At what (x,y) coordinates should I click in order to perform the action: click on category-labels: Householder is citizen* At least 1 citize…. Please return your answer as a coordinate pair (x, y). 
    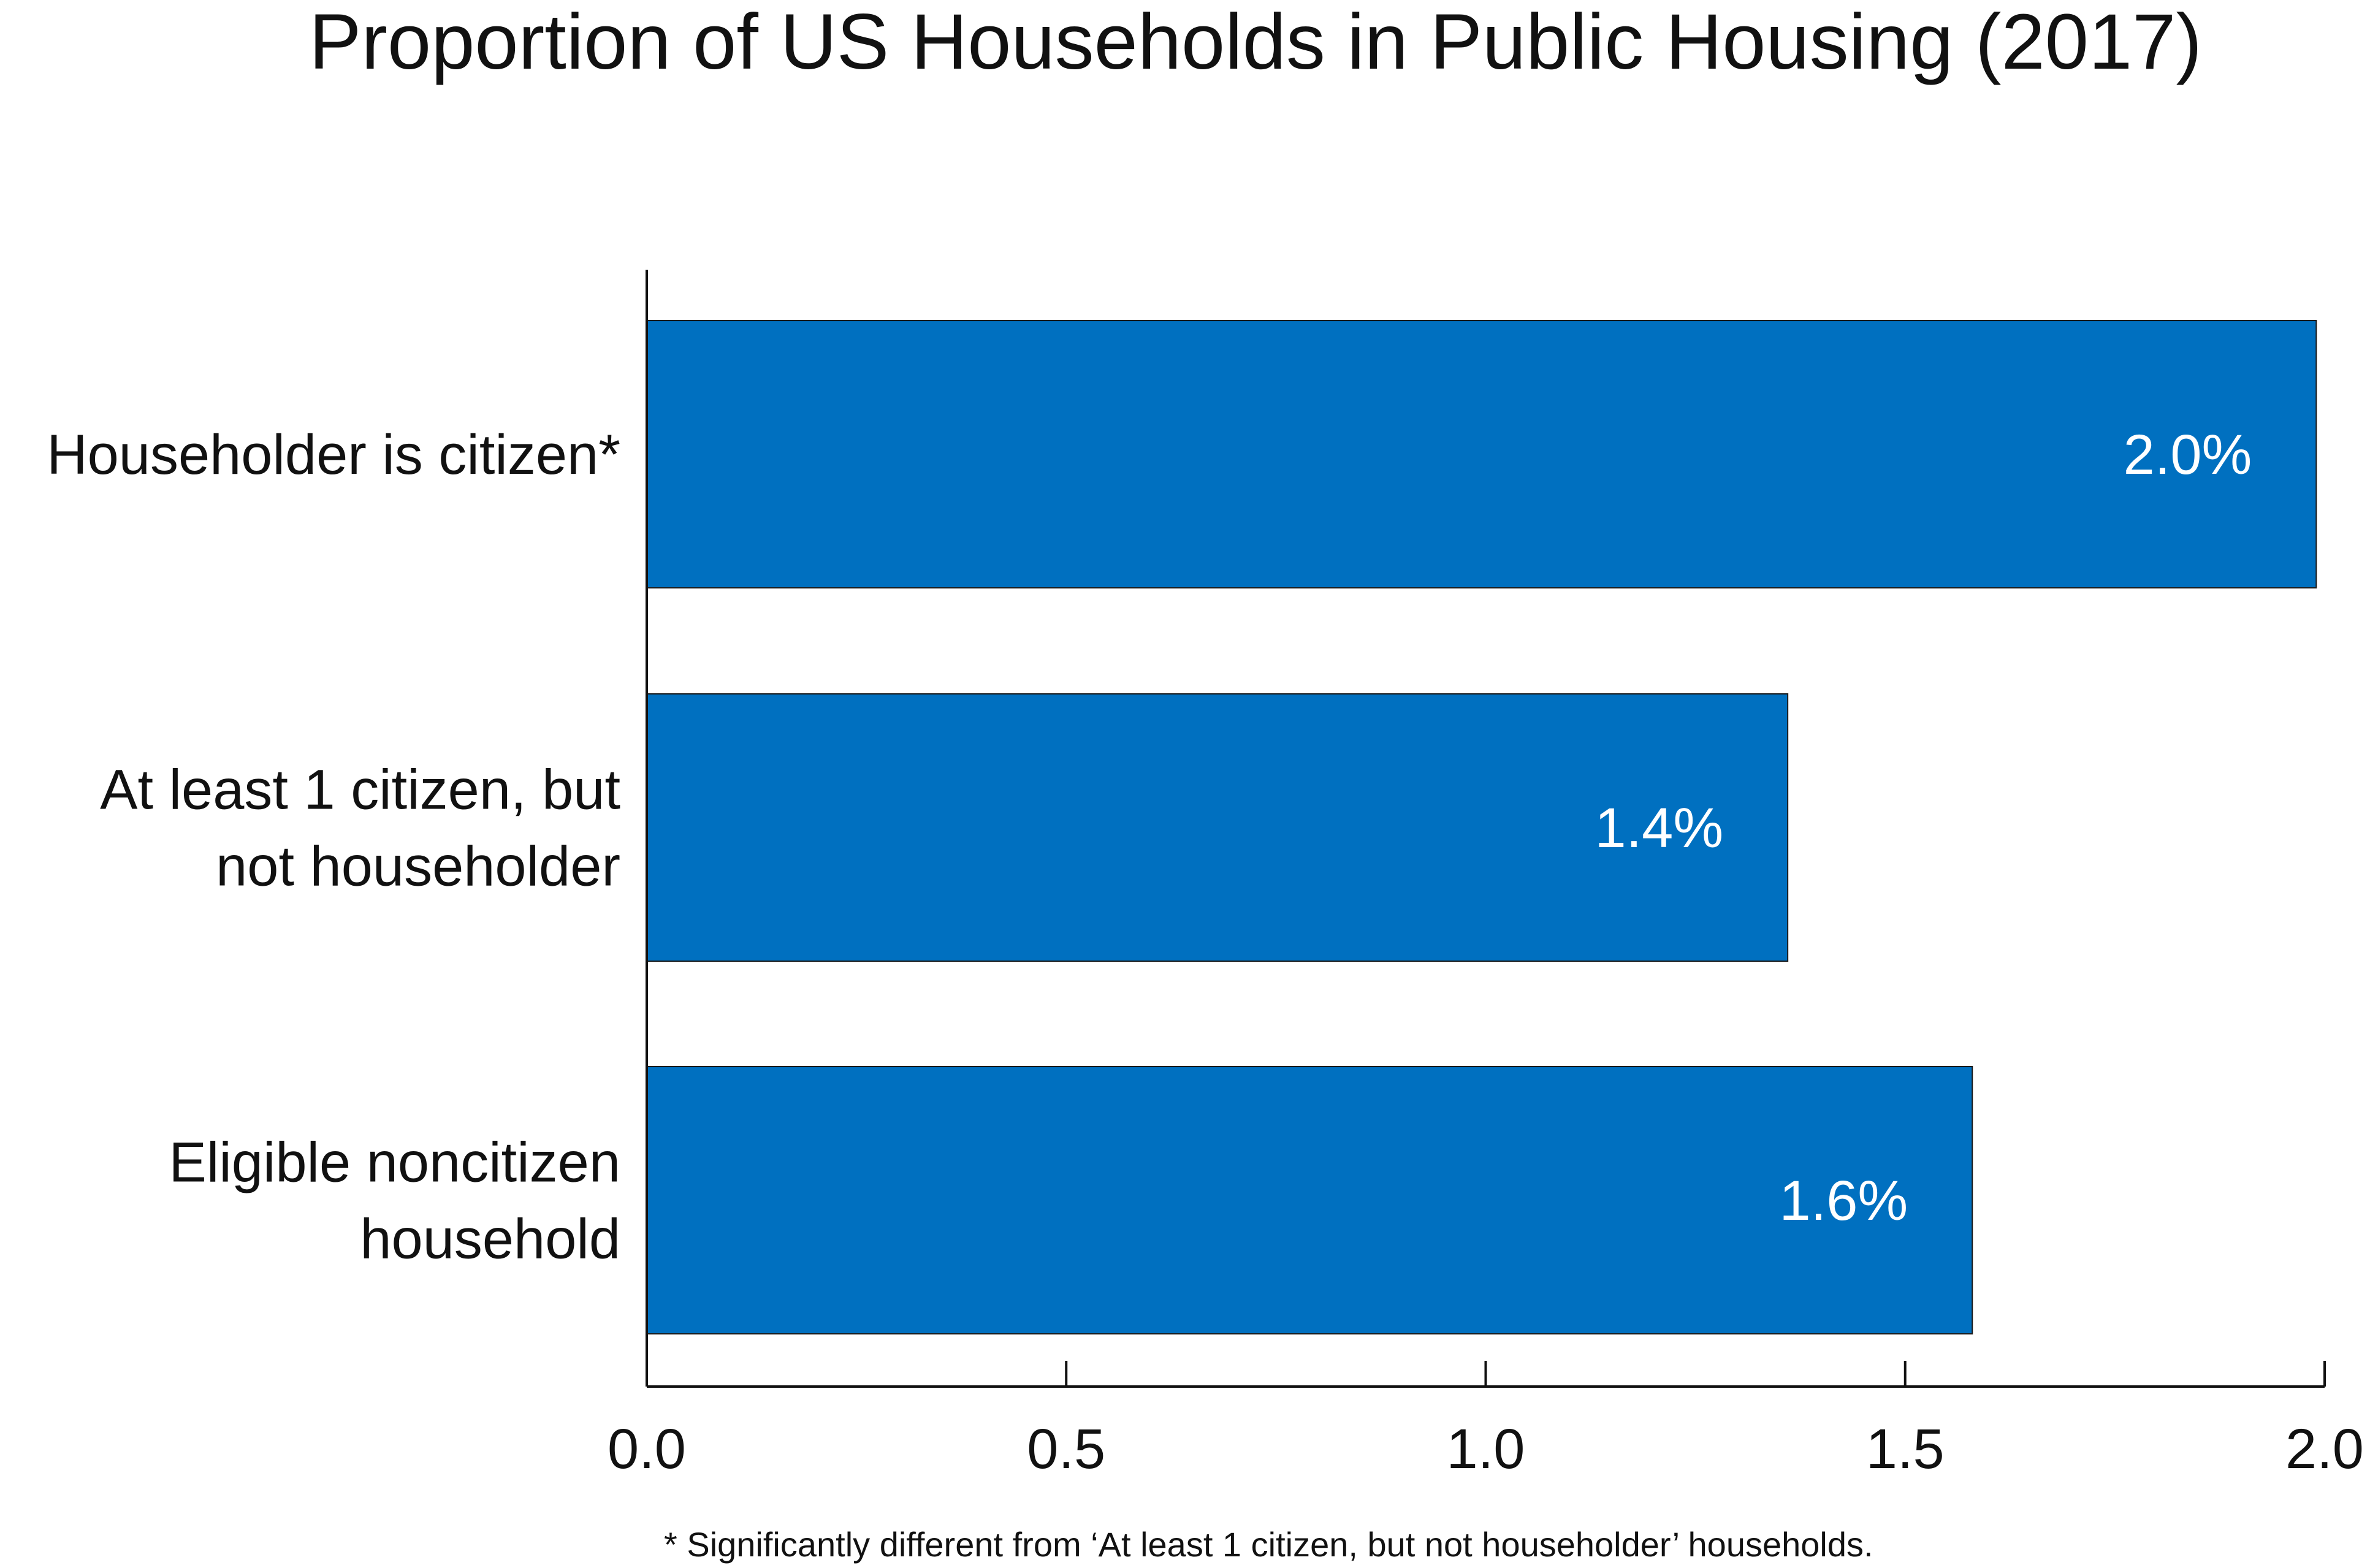
    Looking at the image, I should click on (333, 847).